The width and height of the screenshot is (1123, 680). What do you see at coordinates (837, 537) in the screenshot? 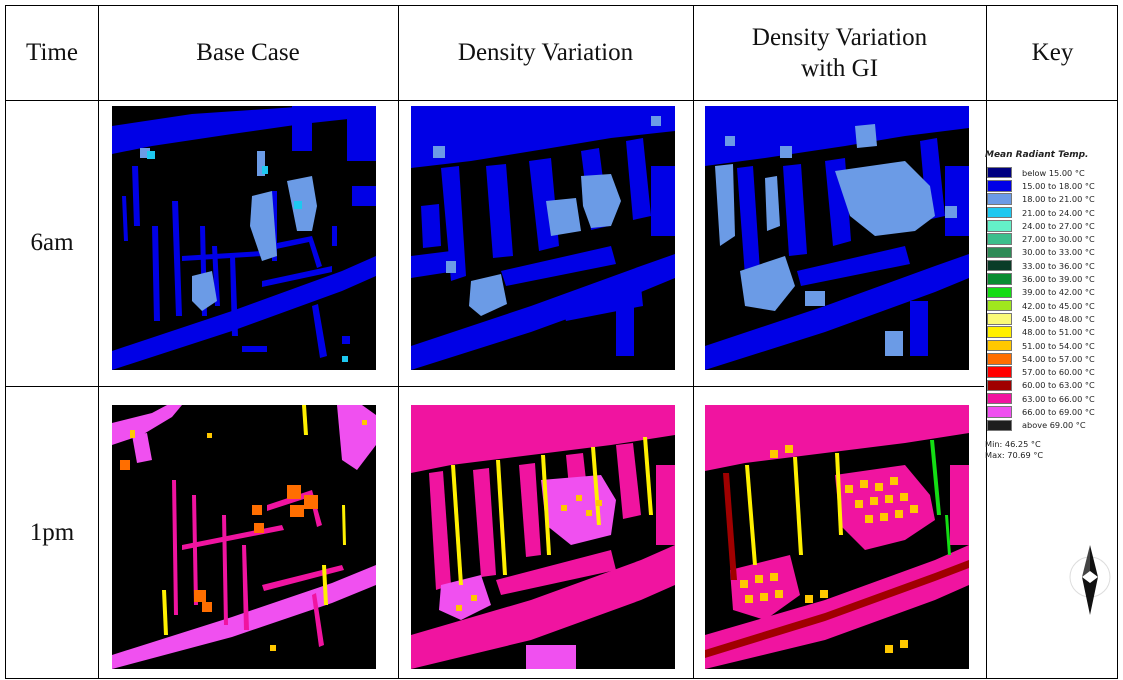
I see `map-1pm-density-variation-gi` at bounding box center [837, 537].